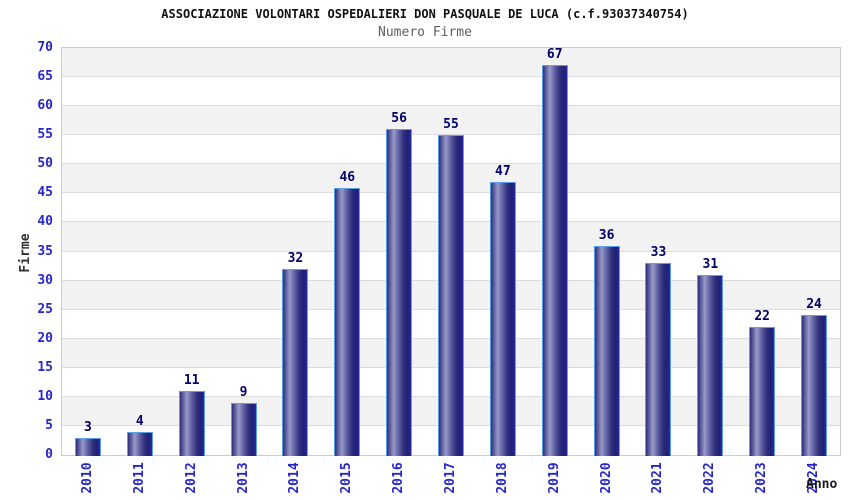 The image size is (850, 500). Describe the element at coordinates (658, 252) in the screenshot. I see `bar-value-label: 33` at that location.